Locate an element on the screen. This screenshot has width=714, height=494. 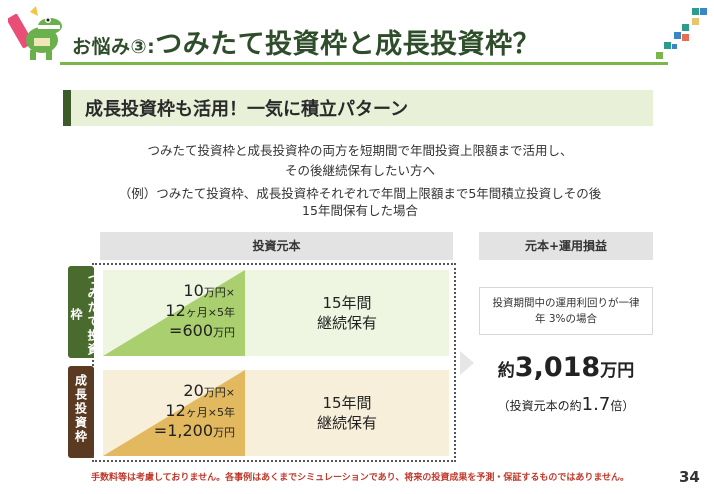
banner-text: 成長投資枠も活用！一気に積立パターン is located at coordinates (247, 109).